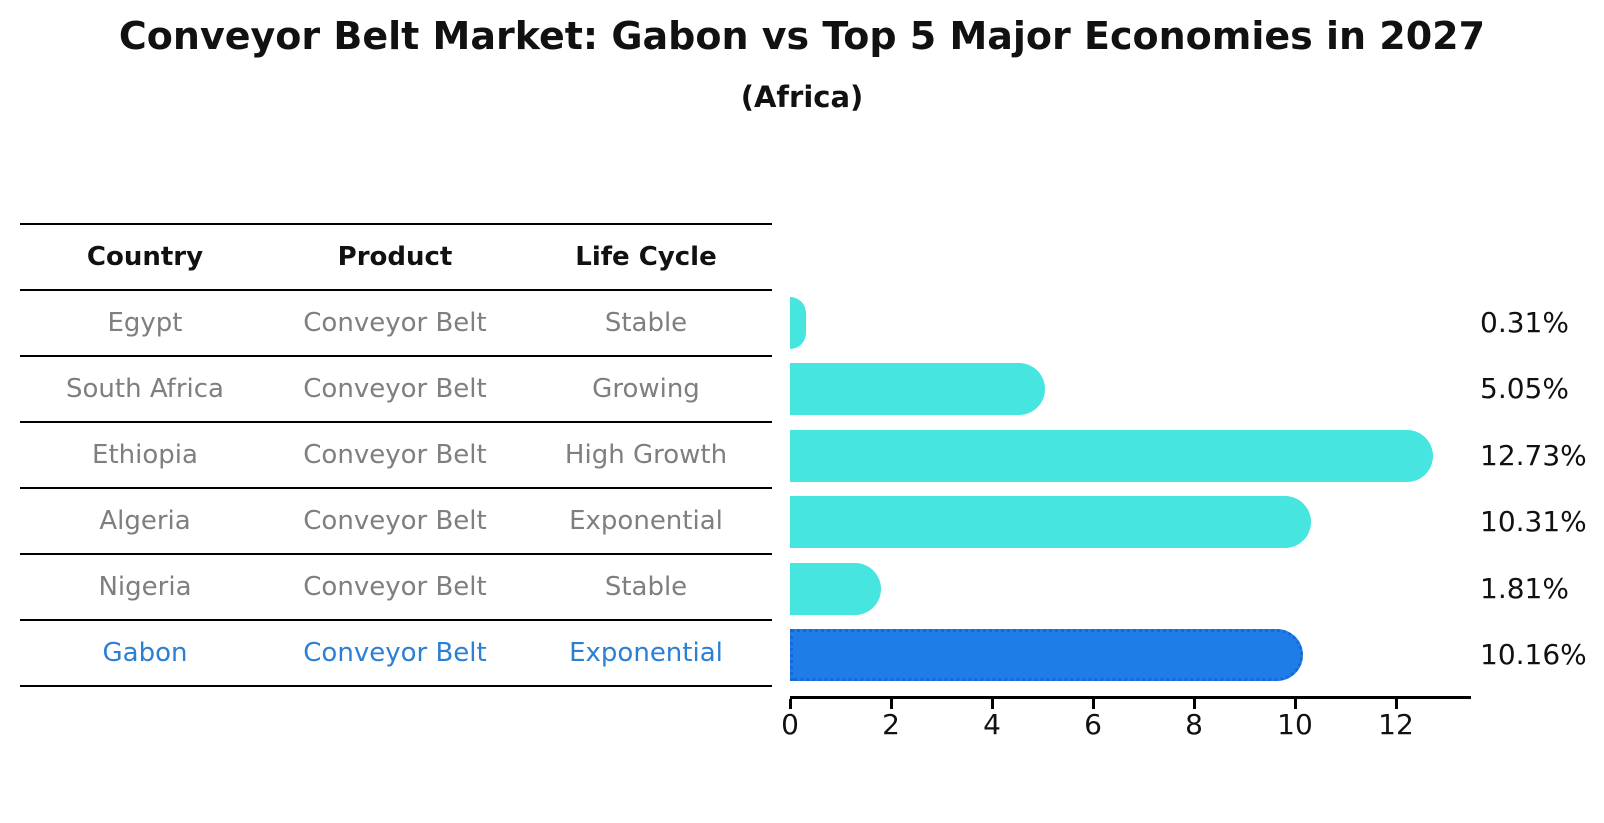  What do you see at coordinates (917, 389) in the screenshot?
I see `bar-south-africa` at bounding box center [917, 389].